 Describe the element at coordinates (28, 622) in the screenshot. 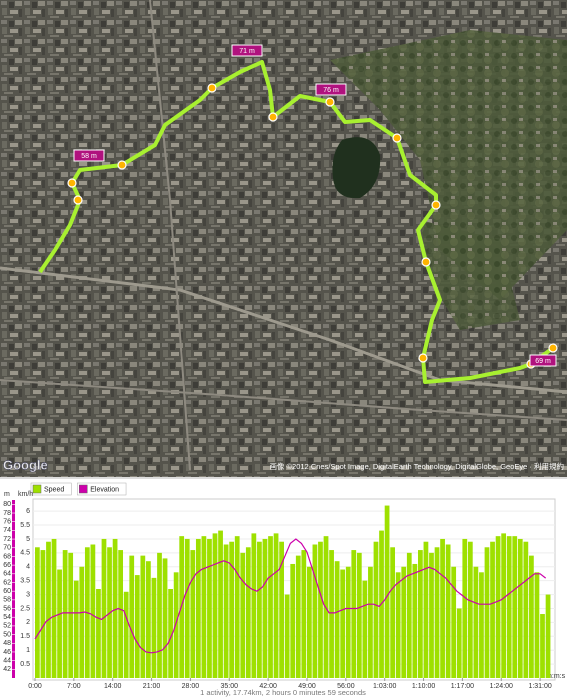

I see `y-tick-label: 2` at that location.